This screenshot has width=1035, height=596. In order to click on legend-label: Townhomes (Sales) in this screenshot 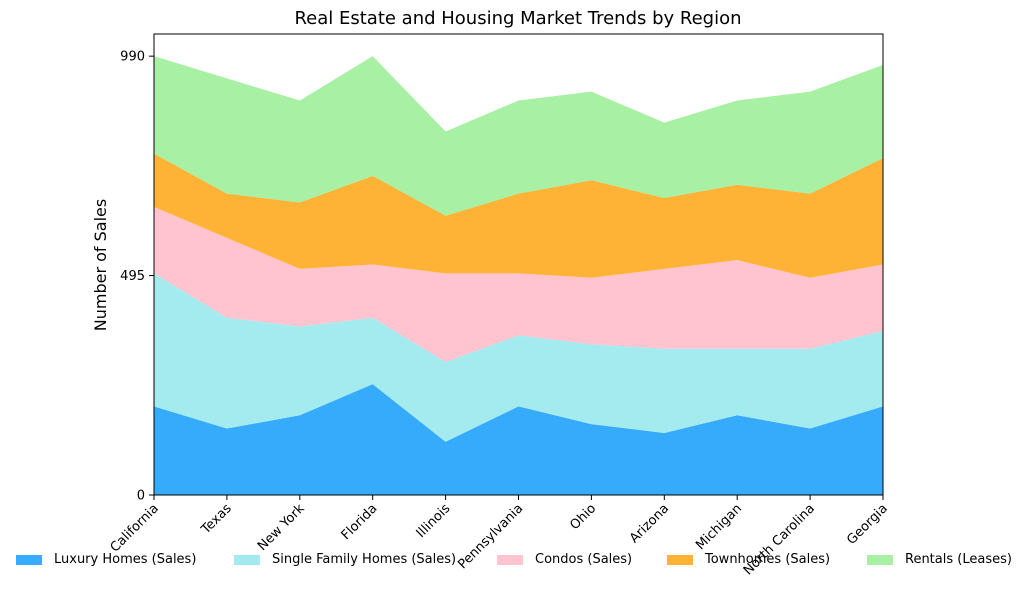, I will do `click(768, 559)`.